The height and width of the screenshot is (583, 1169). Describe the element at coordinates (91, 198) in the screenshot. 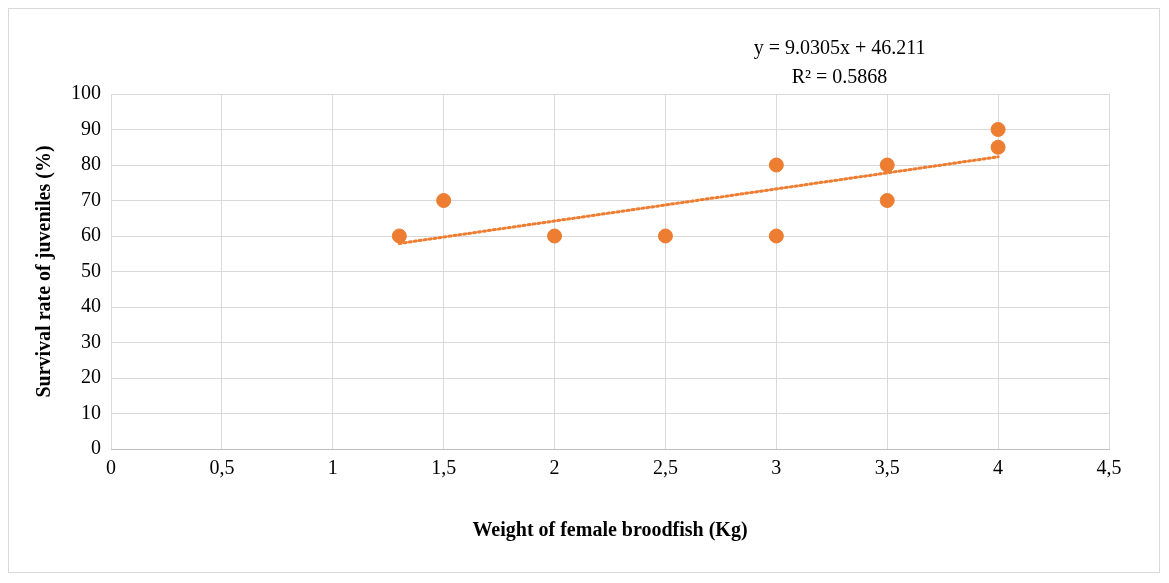

I see `y-tick-label: 70` at that location.